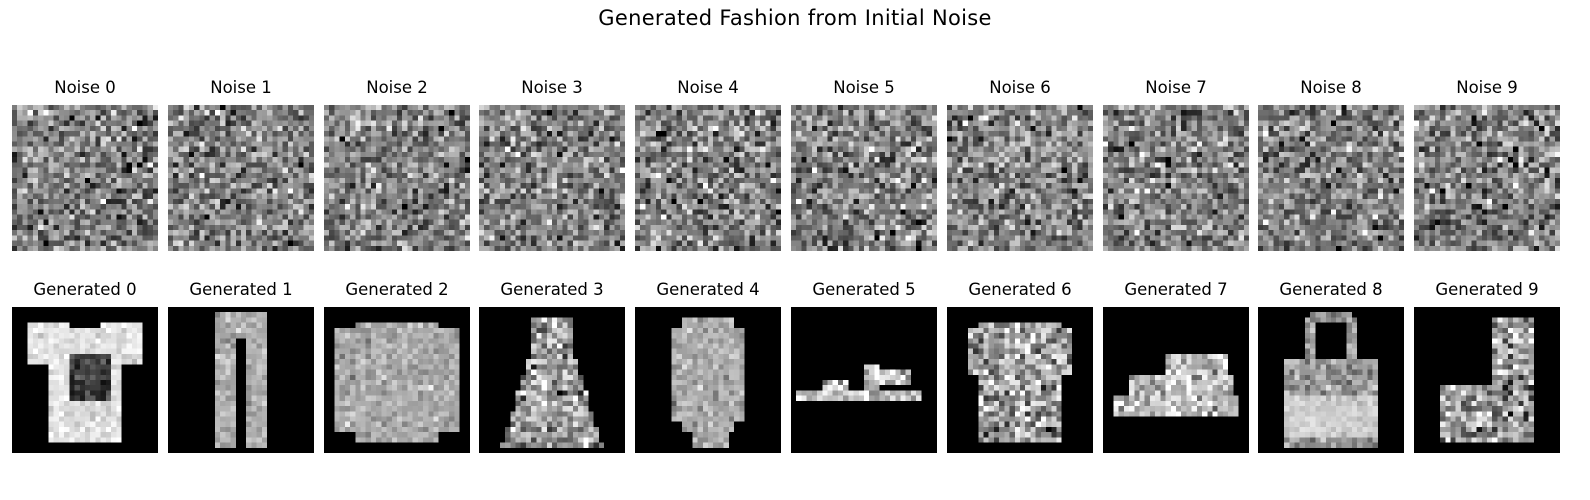  I want to click on noise-label: Noise 5, so click(864, 87).